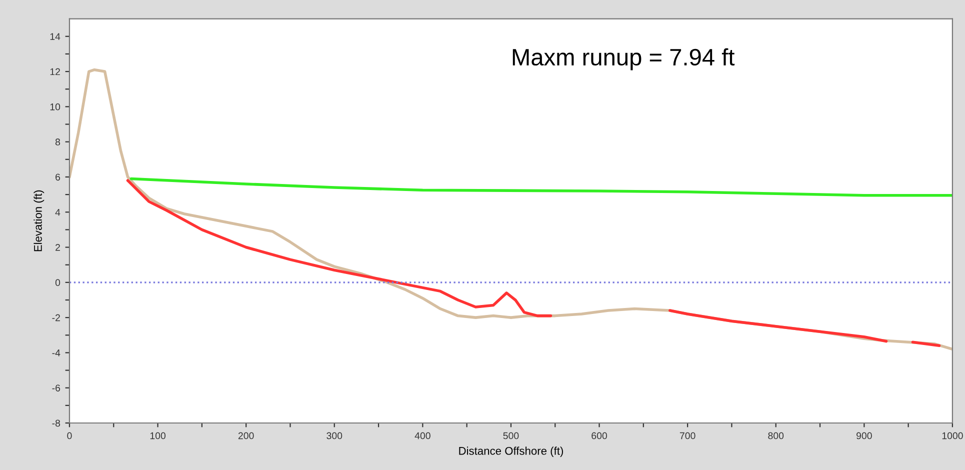 The width and height of the screenshot is (965, 470). I want to click on x-tick-label: 900, so click(864, 436).